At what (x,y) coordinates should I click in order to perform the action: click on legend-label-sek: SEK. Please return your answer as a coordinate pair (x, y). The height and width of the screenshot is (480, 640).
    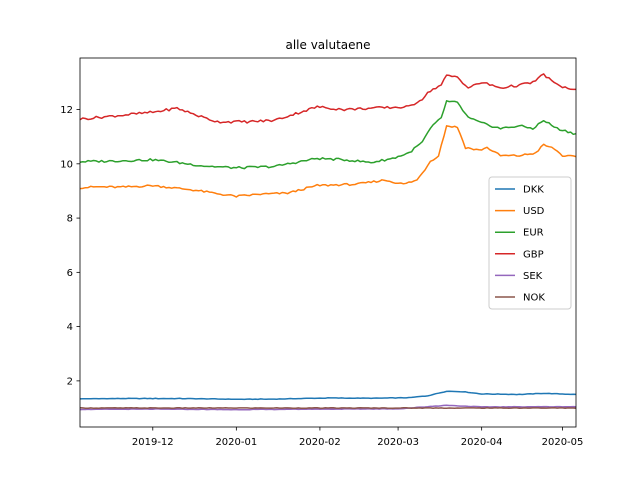
    Looking at the image, I should click on (533, 276).